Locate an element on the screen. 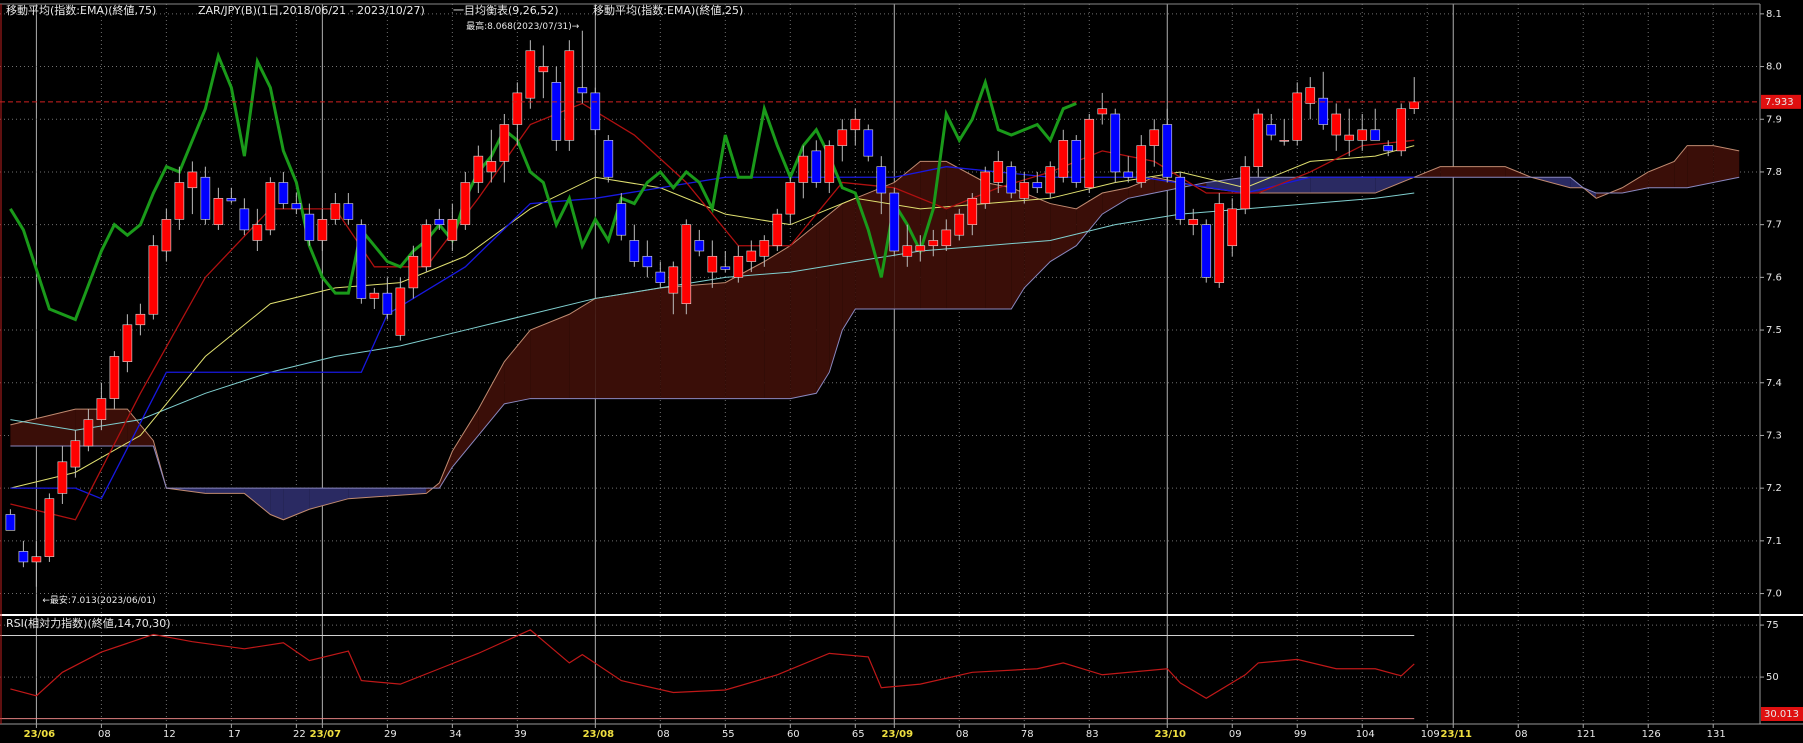 The width and height of the screenshot is (1803, 743). y-tick-label: 7.3 is located at coordinates (1774, 435).